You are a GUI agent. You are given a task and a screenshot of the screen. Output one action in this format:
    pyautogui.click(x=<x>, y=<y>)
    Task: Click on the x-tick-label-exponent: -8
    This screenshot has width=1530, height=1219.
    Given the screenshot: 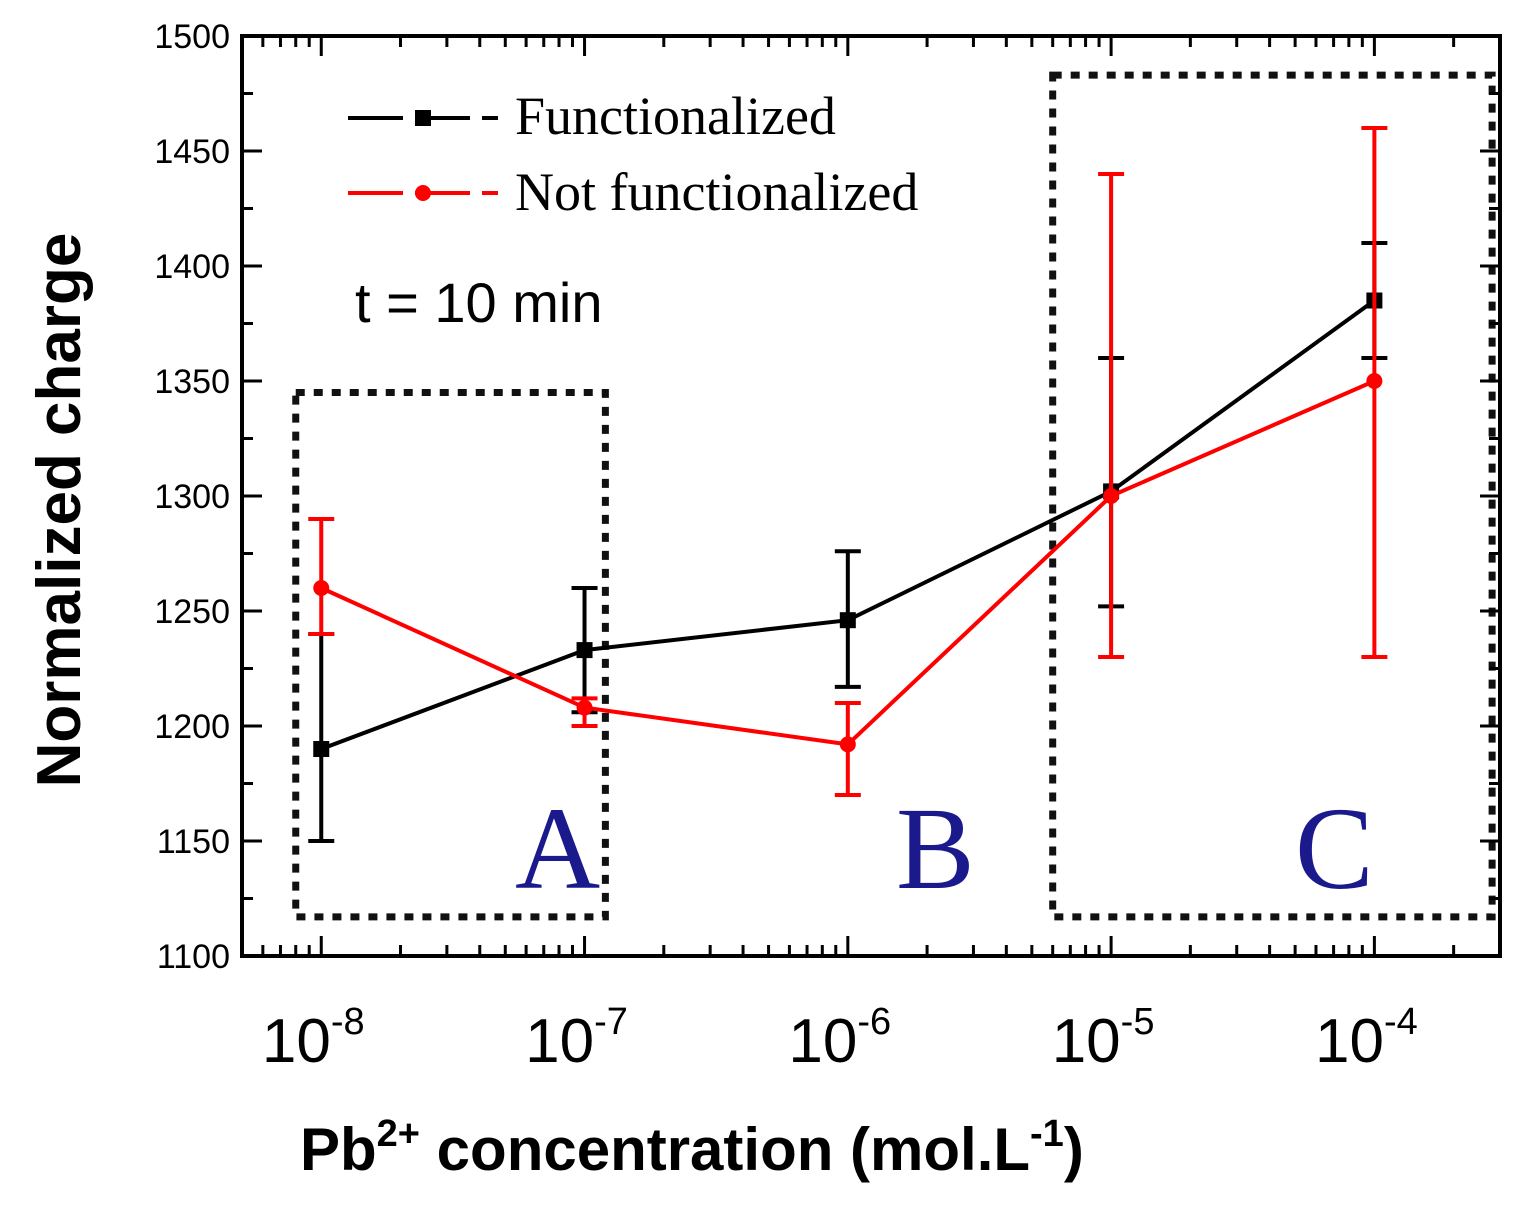 What is the action you would take?
    pyautogui.click(x=348, y=1022)
    